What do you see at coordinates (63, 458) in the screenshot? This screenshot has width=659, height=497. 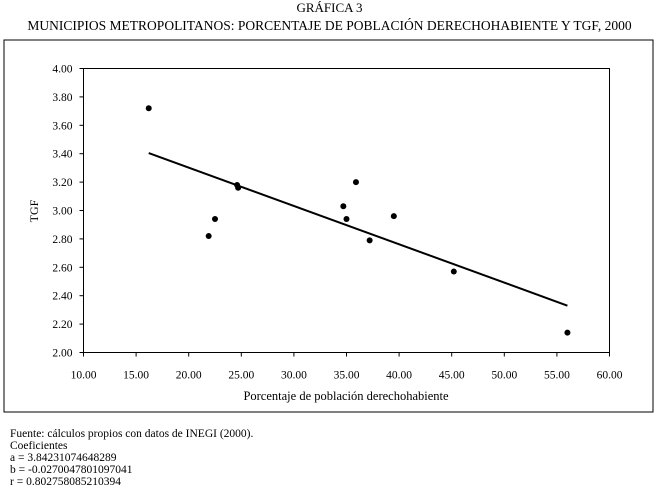 I see `coefficient-a: a = 3.84231074648289` at bounding box center [63, 458].